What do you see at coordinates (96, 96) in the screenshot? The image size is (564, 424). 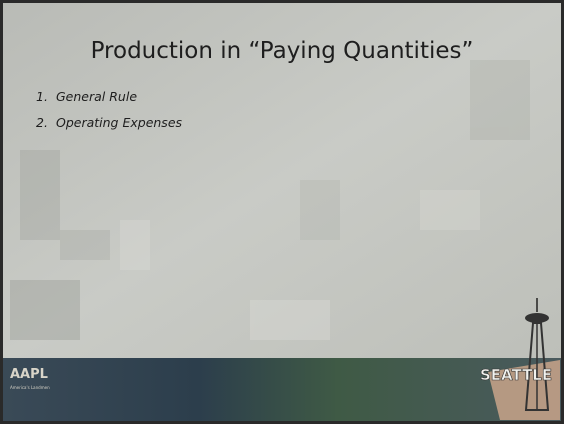 I see `item-text: General Rule` at bounding box center [96, 96].